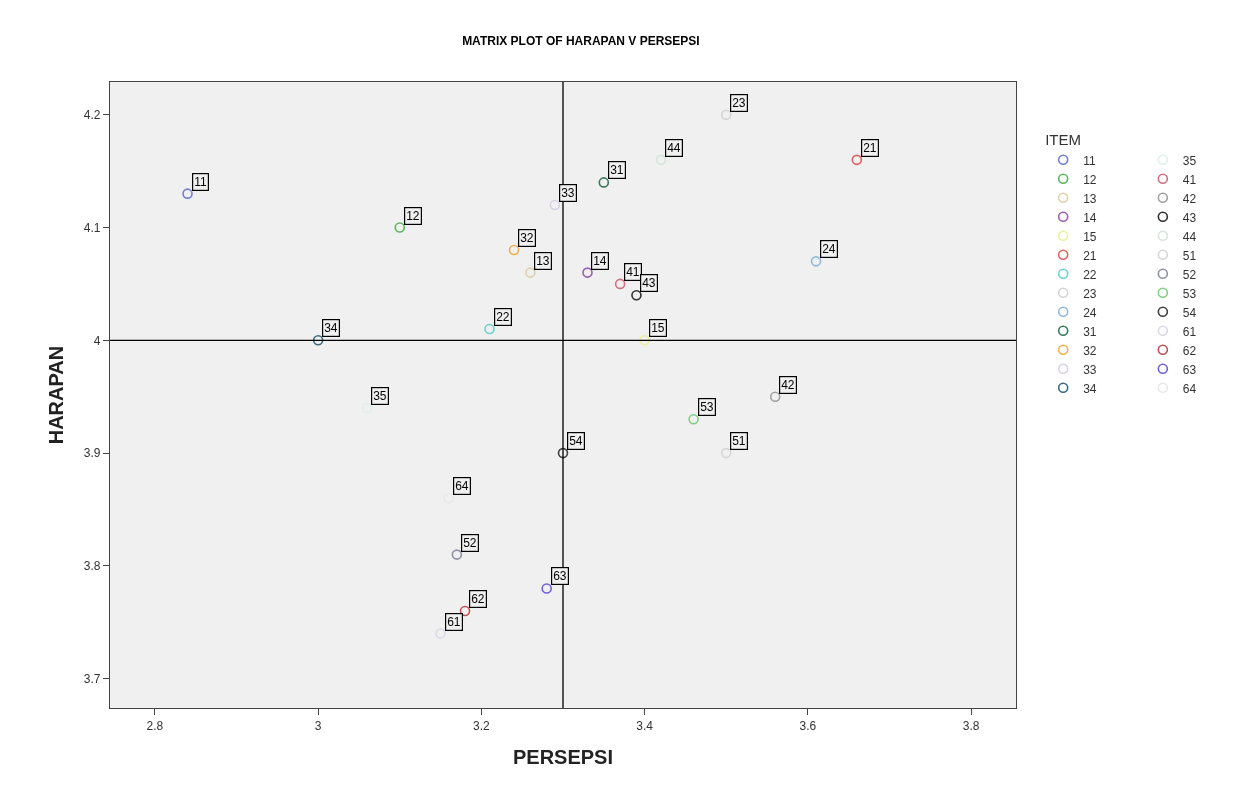 This screenshot has height=808, width=1236. I want to click on legend-label: 32, so click(1090, 350).